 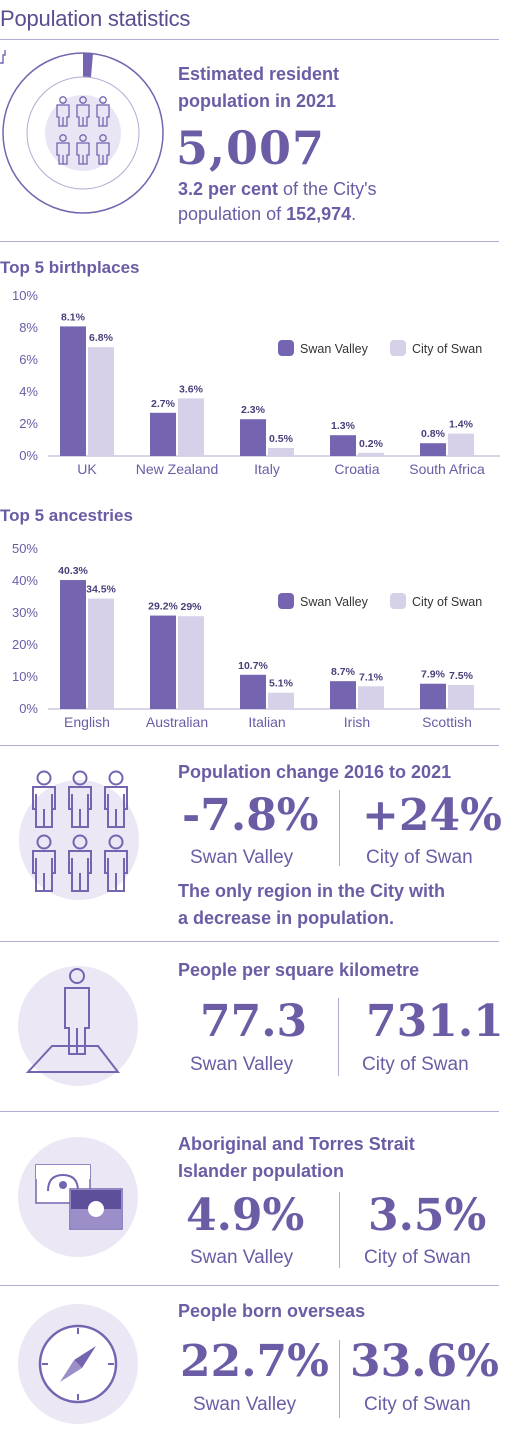 I want to click on ancestries-data-label: 29%, so click(x=191, y=607).